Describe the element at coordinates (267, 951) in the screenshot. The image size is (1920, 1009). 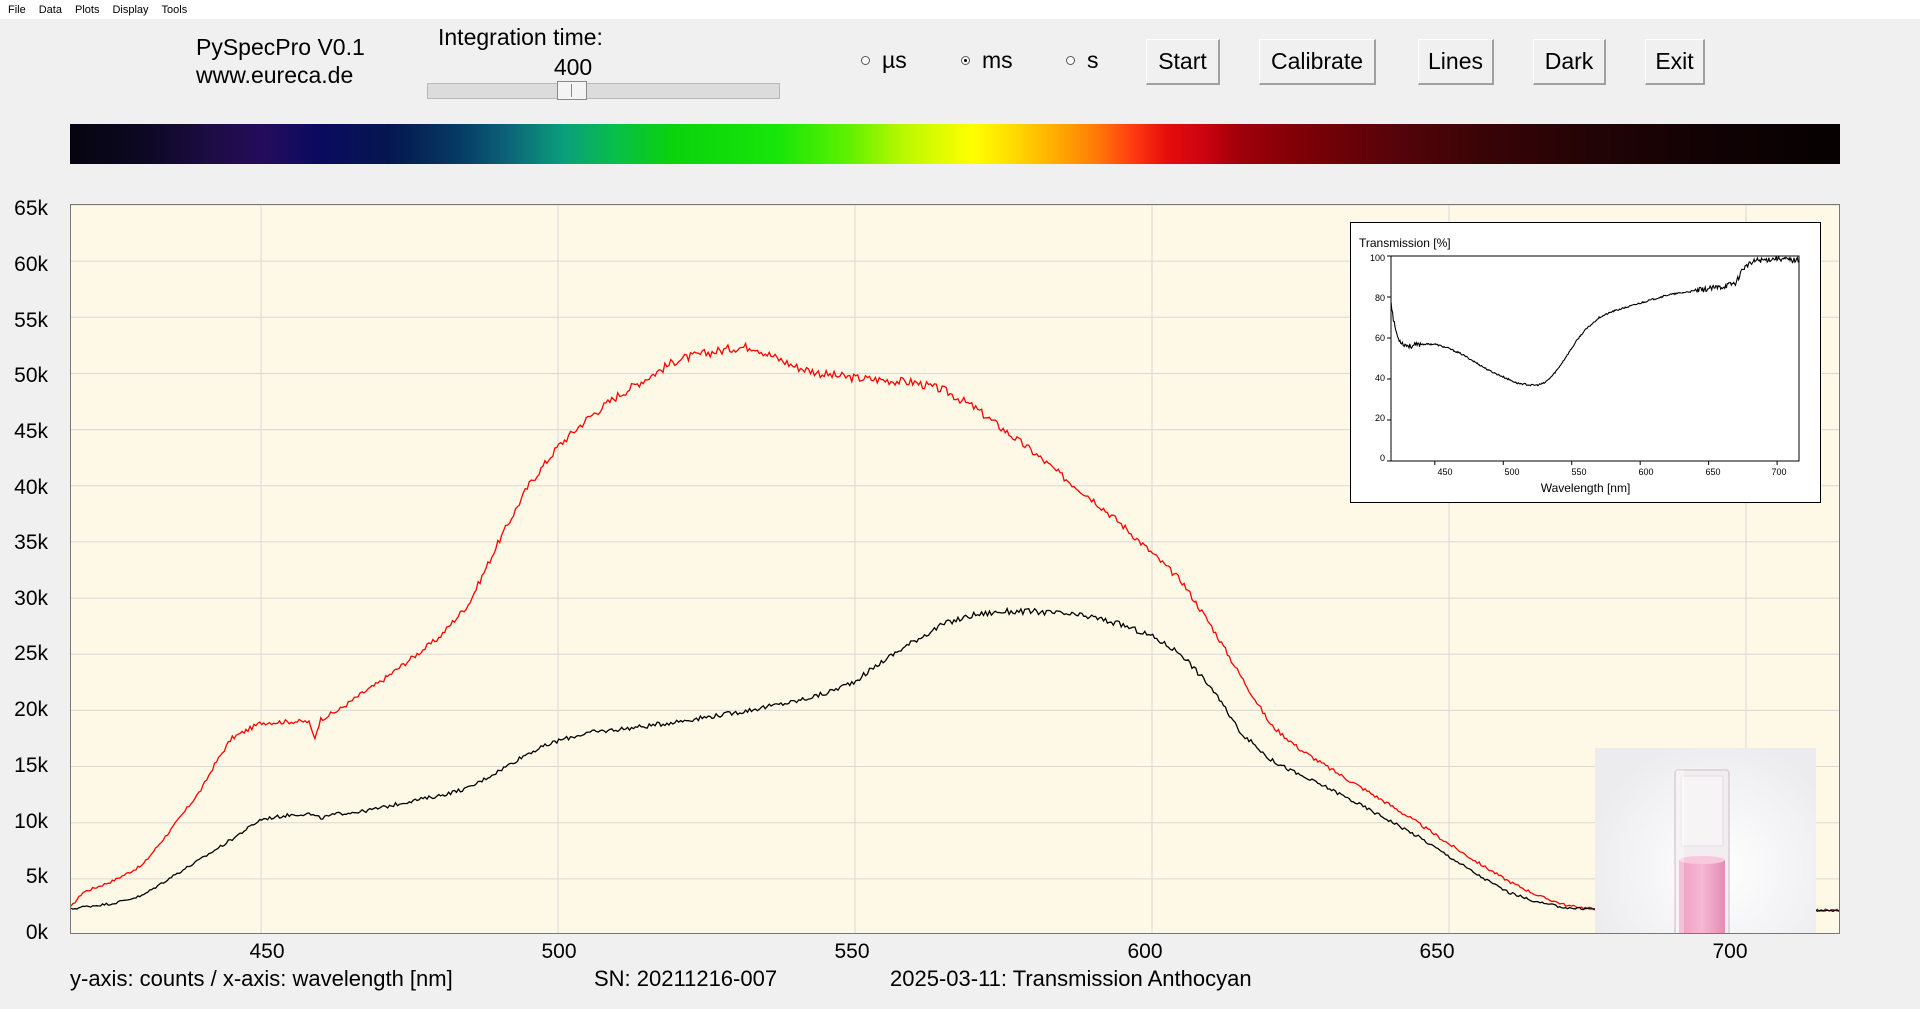
I see `x-tick-label: 450` at that location.